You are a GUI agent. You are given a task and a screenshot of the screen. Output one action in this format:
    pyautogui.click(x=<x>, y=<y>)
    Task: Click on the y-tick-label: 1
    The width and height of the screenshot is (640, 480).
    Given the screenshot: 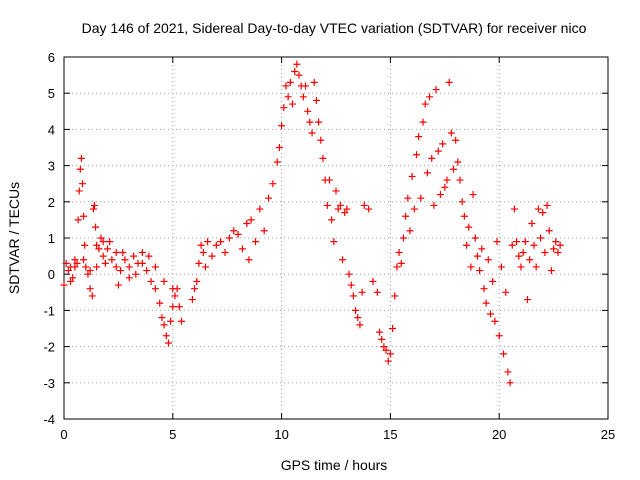 What is the action you would take?
    pyautogui.click(x=51, y=238)
    